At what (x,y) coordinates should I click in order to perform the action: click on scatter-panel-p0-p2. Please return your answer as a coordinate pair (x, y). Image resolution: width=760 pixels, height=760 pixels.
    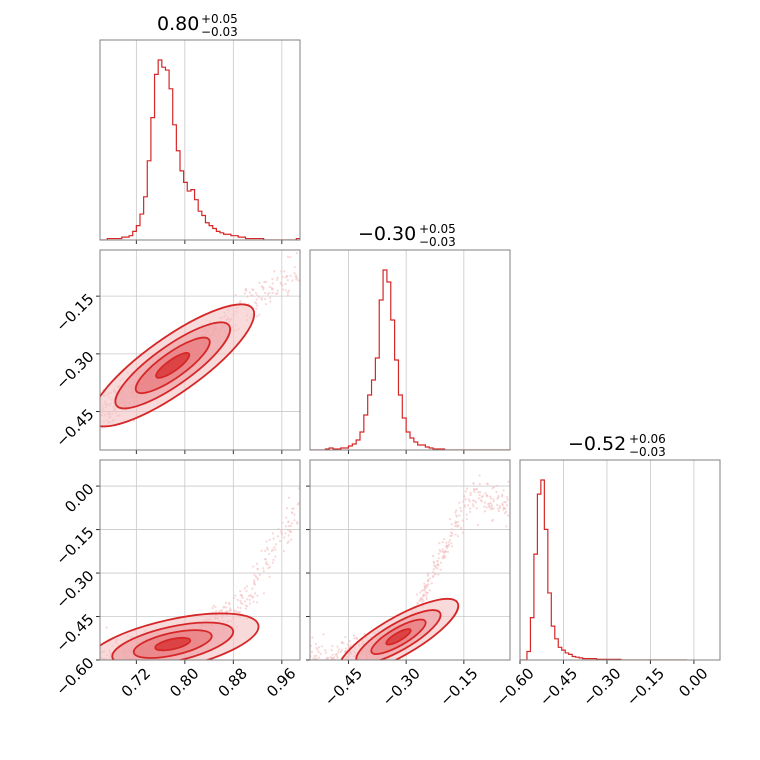
    Looking at the image, I should click on (199, 573).